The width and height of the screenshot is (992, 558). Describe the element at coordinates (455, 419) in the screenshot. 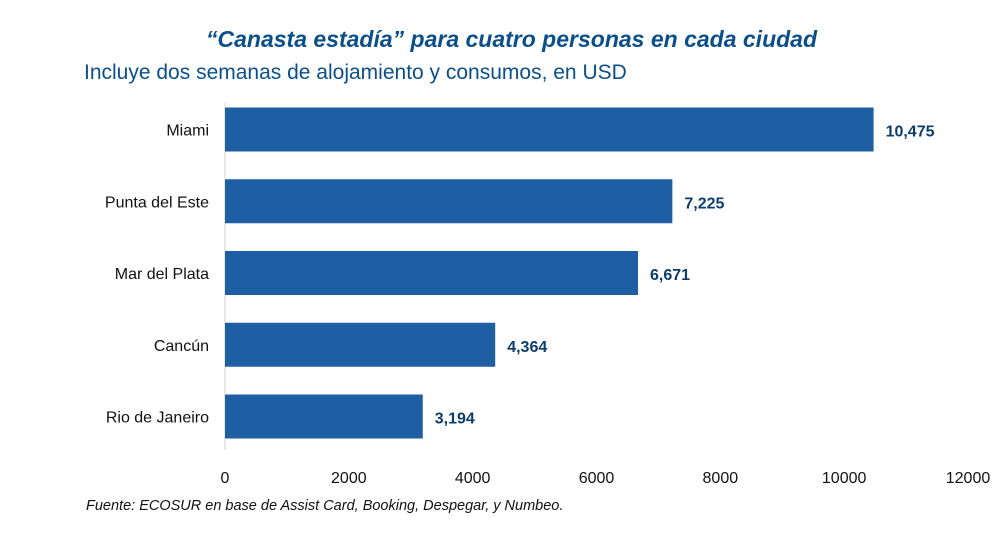

I see `value-label: 3,194` at that location.